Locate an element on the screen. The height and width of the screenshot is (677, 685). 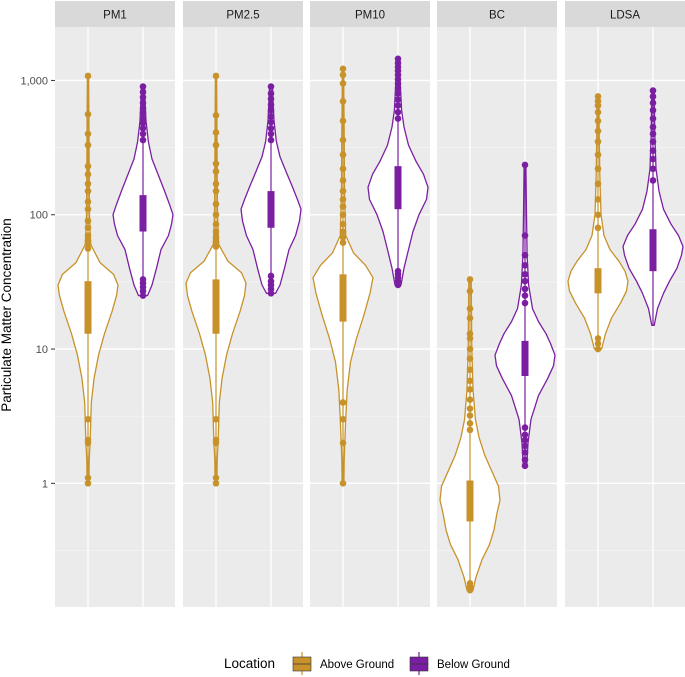
panel-strip-label: BC is located at coordinates (497, 16).